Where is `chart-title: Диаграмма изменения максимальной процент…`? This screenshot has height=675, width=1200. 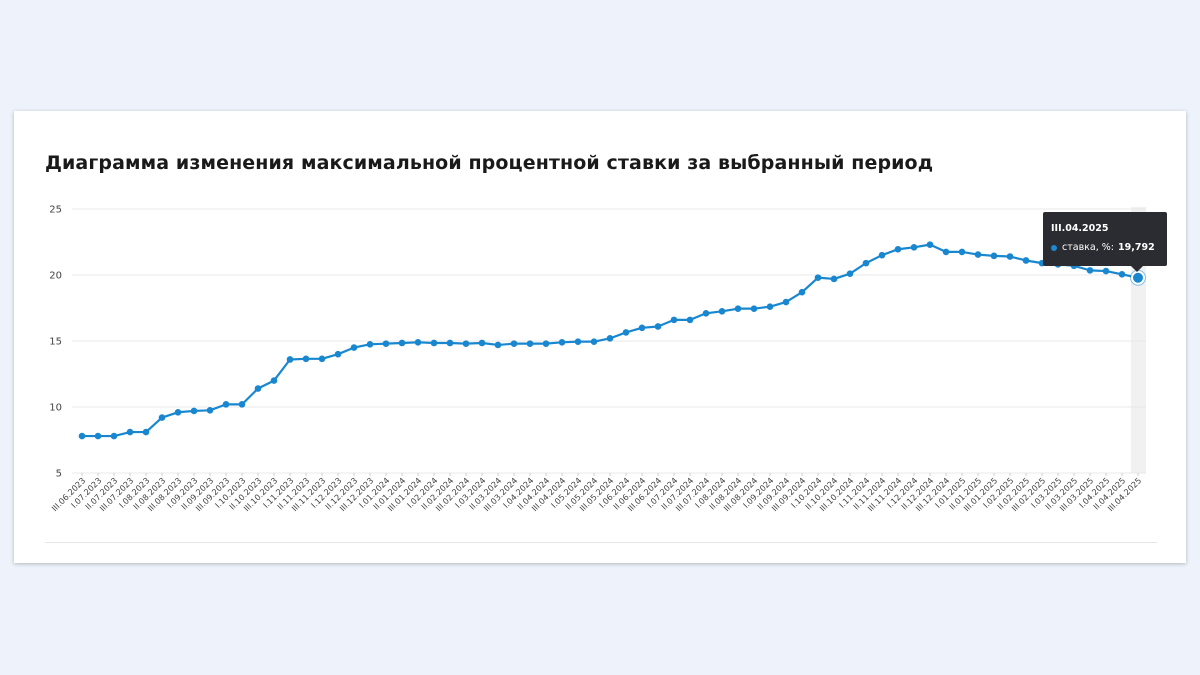 chart-title: Диаграмма изменения максимальной процент… is located at coordinates (489, 163).